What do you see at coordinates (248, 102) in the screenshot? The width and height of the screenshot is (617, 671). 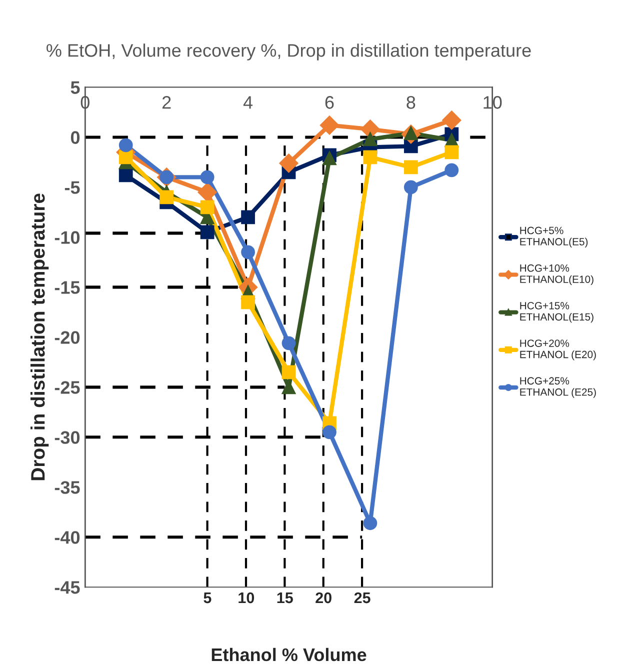 I see `x-tick-label: 4` at bounding box center [248, 102].